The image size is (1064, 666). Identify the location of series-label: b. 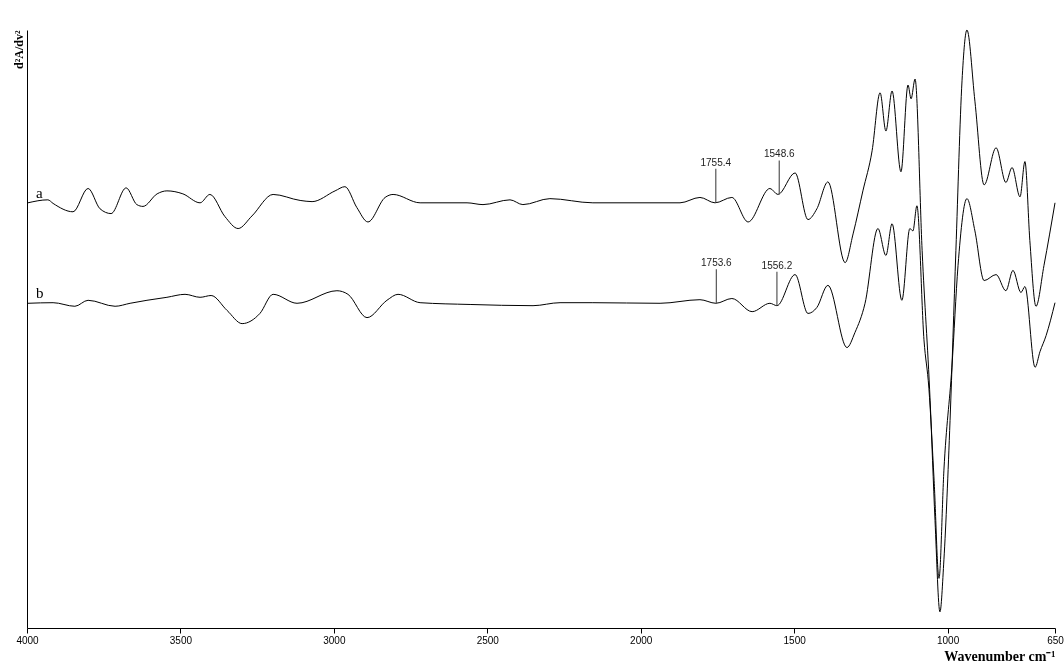
(39, 293).